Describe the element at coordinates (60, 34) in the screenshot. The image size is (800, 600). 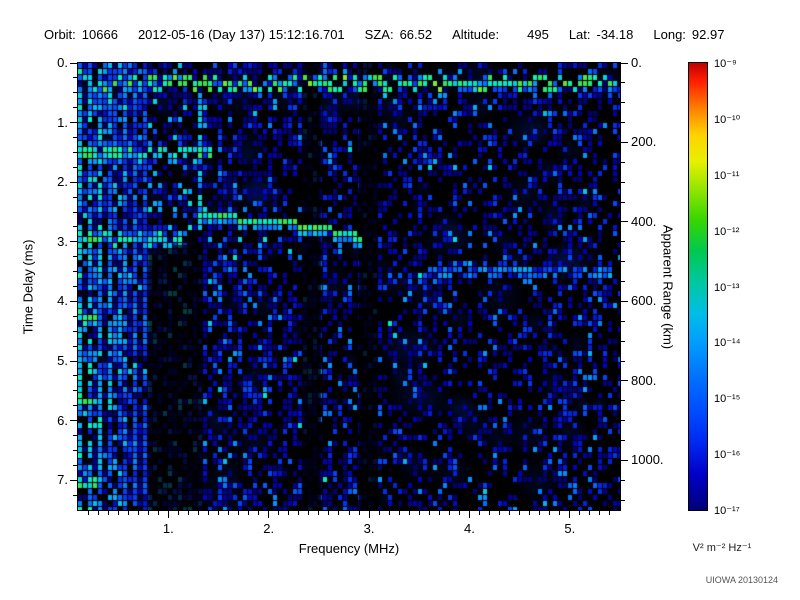
I see `header-orbit-label: Orbit:` at that location.